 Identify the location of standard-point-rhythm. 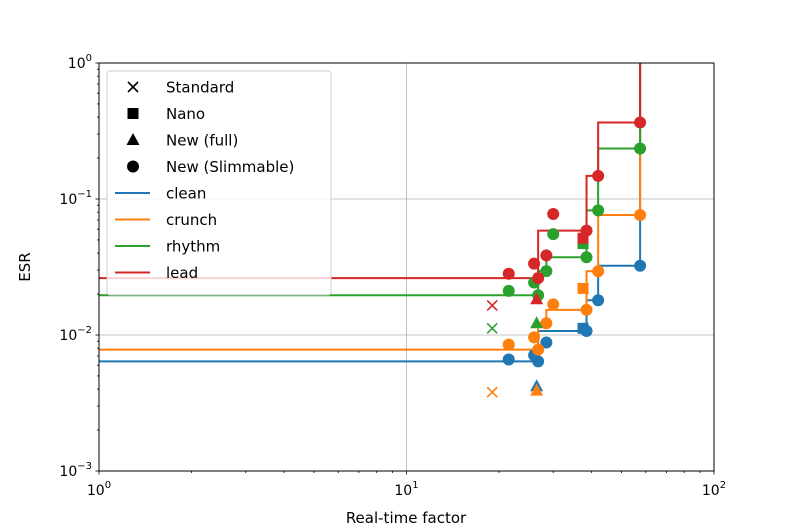
(492, 328).